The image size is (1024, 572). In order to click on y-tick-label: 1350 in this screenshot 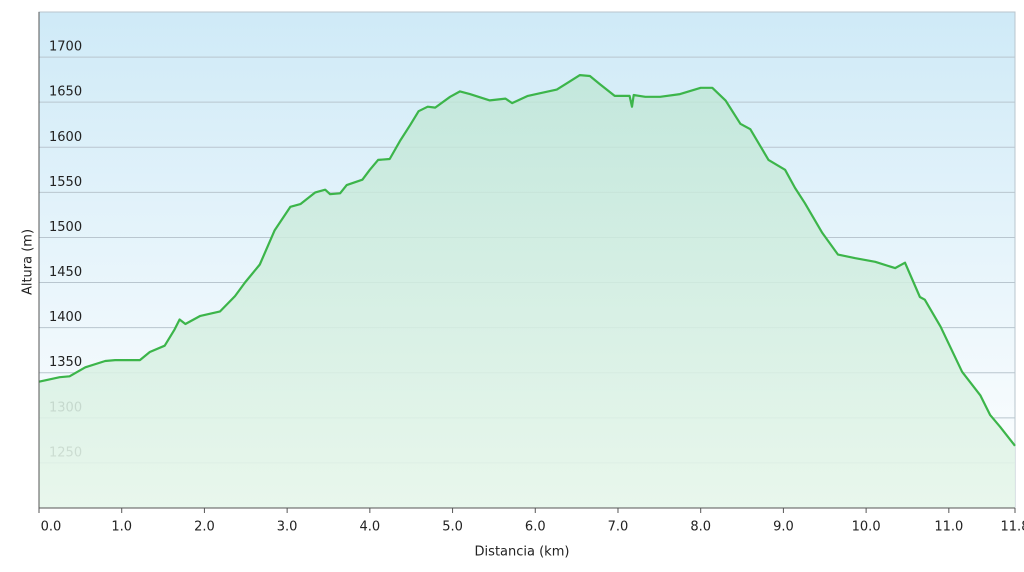, I will do `click(65, 362)`.